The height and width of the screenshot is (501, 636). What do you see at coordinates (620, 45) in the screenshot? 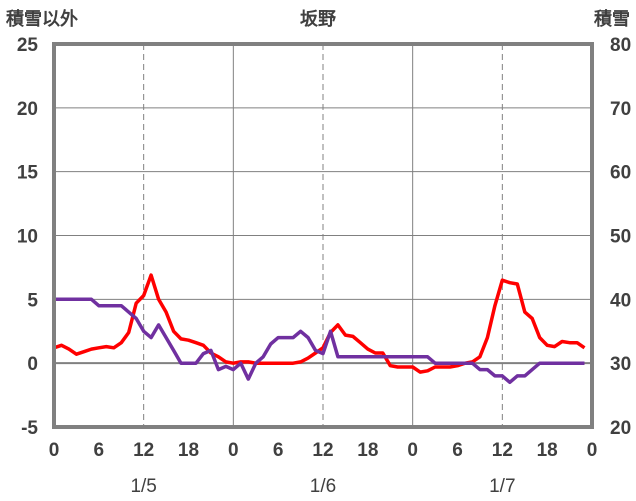
I see `right-tick-label: 80` at bounding box center [620, 45].